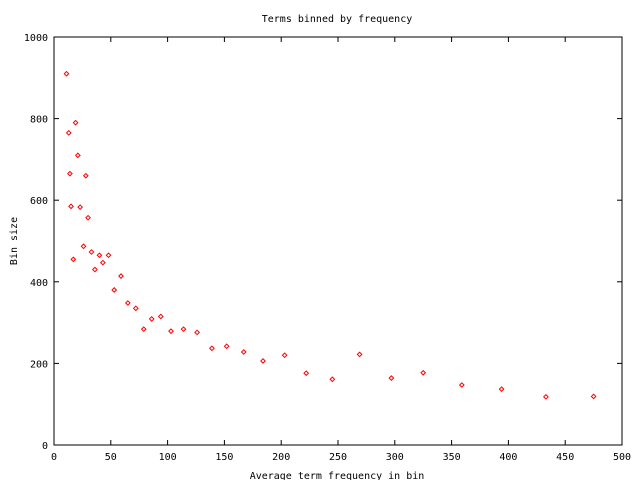 Image resolution: width=640 pixels, height=480 pixels. What do you see at coordinates (111, 457) in the screenshot?
I see `x-tick-label: 50` at bounding box center [111, 457].